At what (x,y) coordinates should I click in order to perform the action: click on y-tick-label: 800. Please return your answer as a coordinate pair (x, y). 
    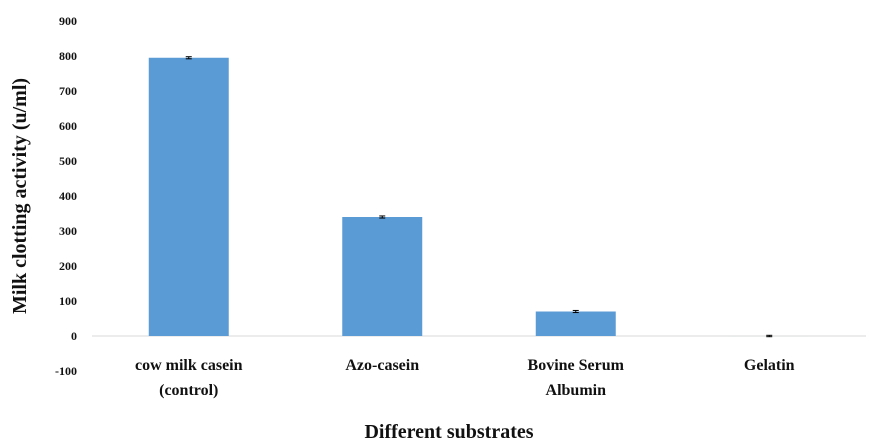
    Looking at the image, I should click on (68, 56).